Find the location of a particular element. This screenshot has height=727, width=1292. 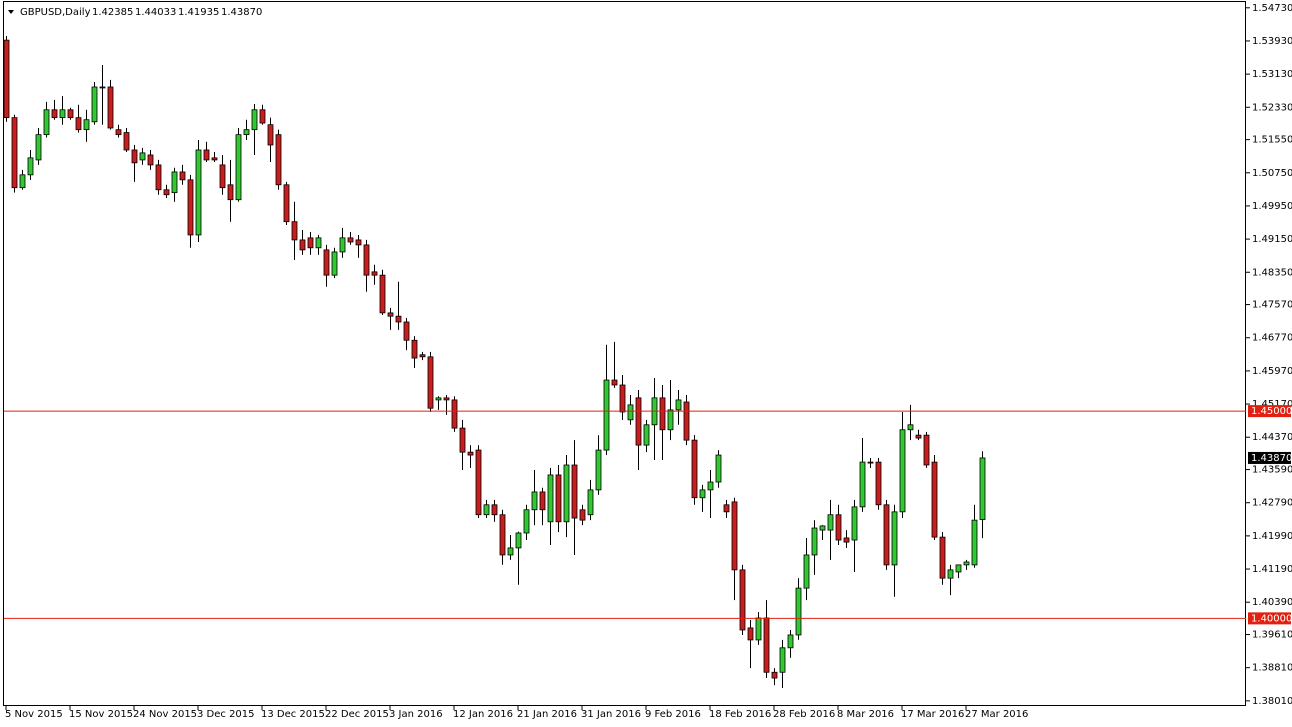

y-tick-label: 1.54730 is located at coordinates (1272, 8).